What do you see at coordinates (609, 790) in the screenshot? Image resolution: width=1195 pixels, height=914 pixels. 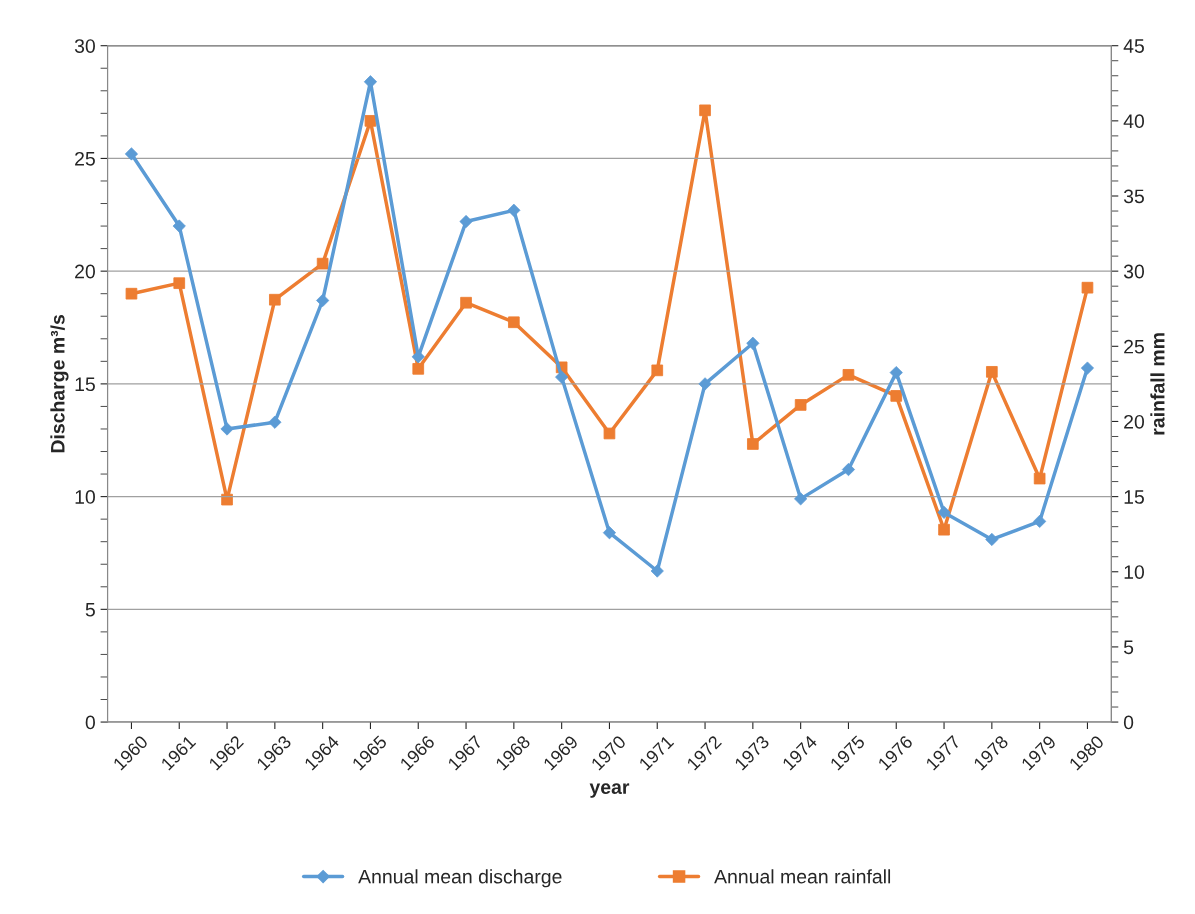 I see `x-axis-title: year` at bounding box center [609, 790].